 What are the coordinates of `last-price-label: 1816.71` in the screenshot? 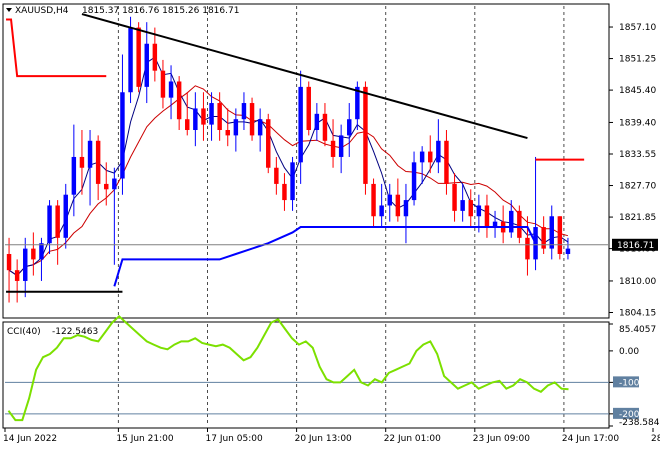 It's located at (635, 246).